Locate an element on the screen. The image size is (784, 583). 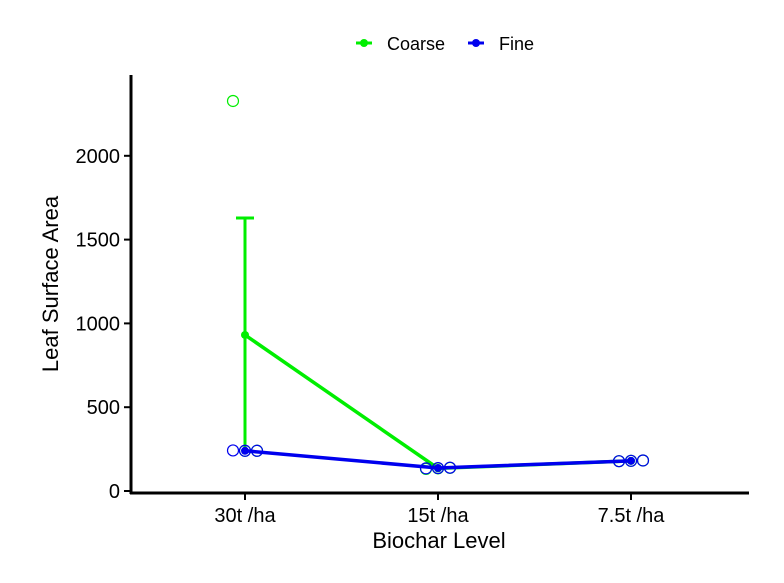
legend-fine-label: Fine is located at coordinates (516, 44).